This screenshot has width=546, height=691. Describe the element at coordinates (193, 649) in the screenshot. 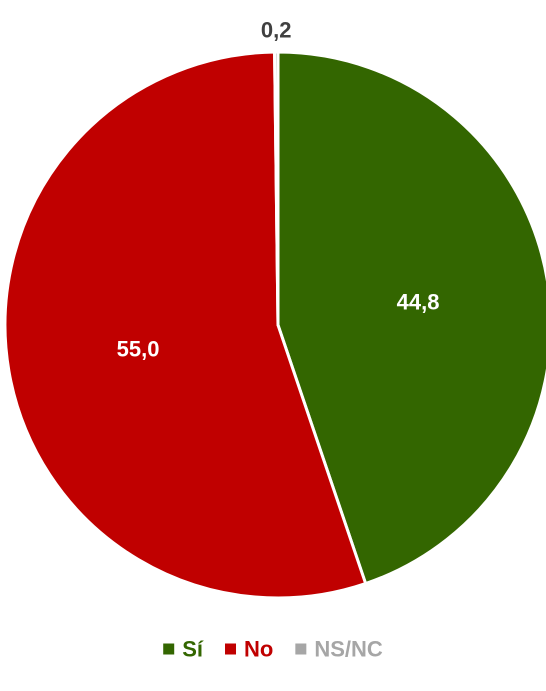

I see `legend-label-1: Sí` at that location.